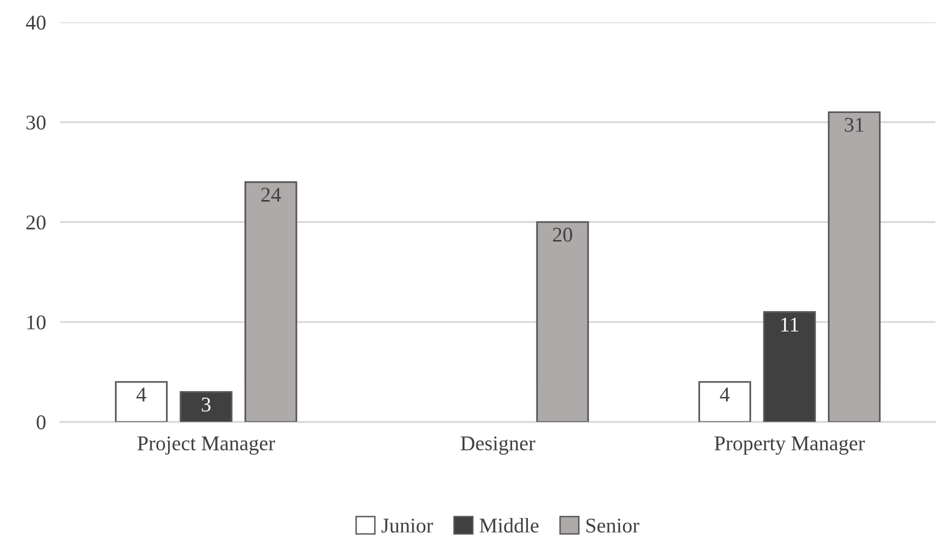 This screenshot has height=543, width=941. Describe the element at coordinates (854, 125) in the screenshot. I see `data-label: 31` at that location.